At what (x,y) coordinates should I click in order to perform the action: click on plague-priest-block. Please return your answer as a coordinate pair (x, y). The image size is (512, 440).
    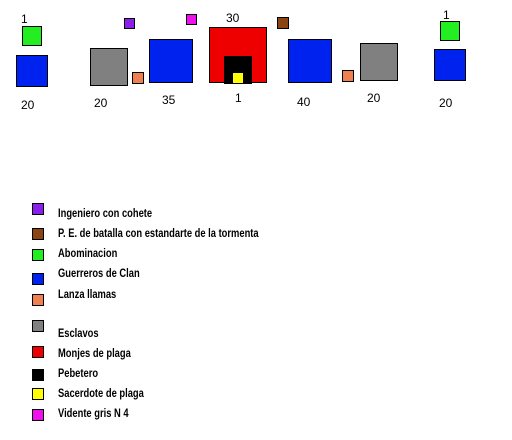
    Looking at the image, I should click on (238, 78).